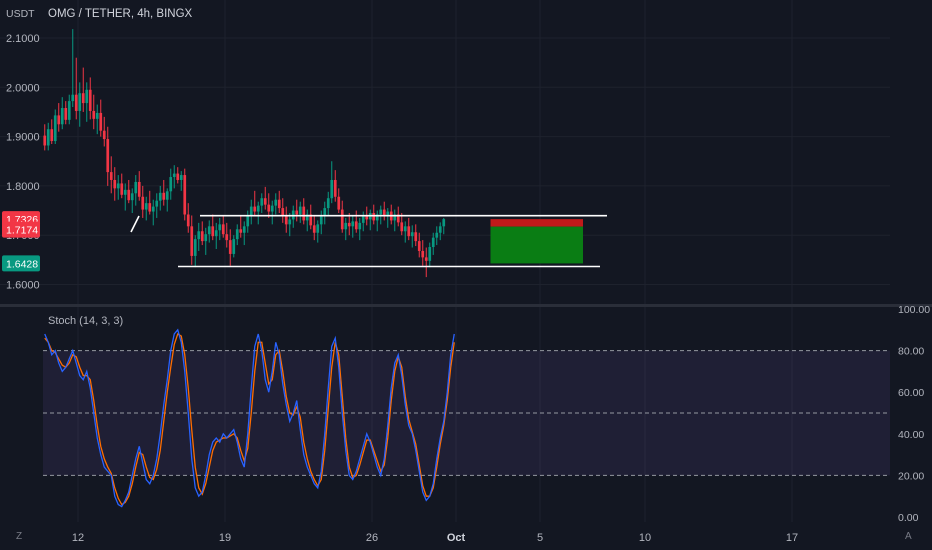 This screenshot has height=550, width=932. What do you see at coordinates (368, 241) in the screenshot?
I see `drawing-tools` at bounding box center [368, 241].